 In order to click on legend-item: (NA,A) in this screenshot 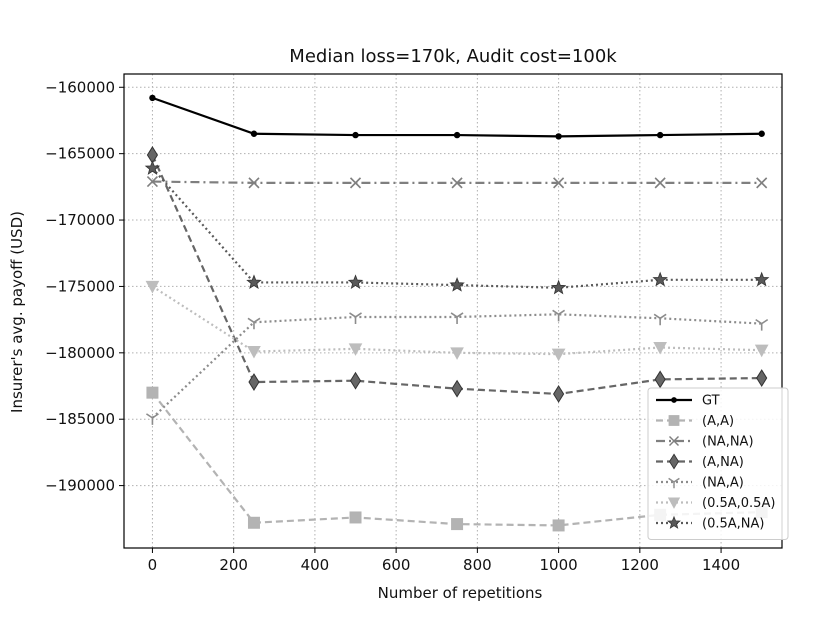, I will do `click(700, 483)`.